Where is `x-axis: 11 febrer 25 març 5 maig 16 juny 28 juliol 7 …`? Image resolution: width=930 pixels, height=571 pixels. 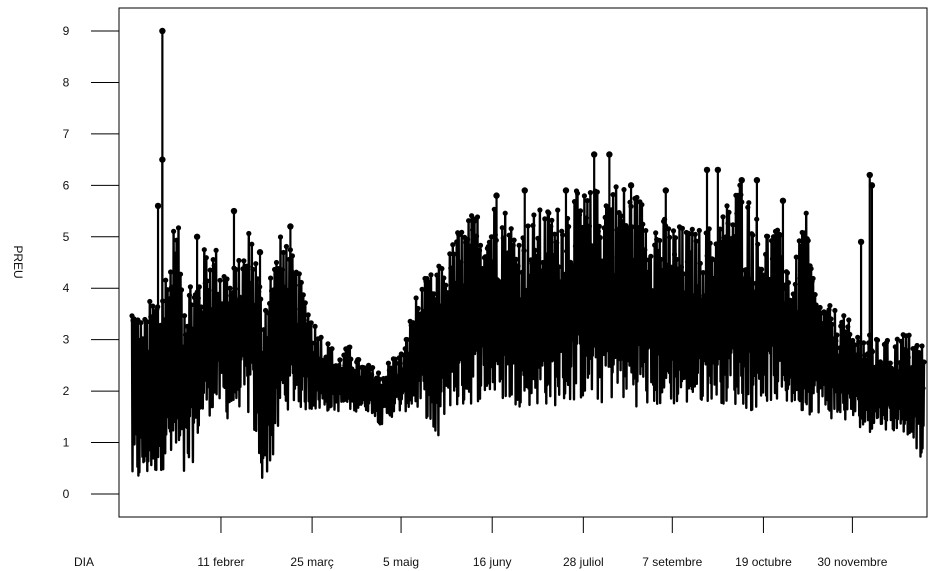
x-axis: 11 febrer 25 març 5 maig 16 juny 28 juliol 7 … is located at coordinates (542, 543).